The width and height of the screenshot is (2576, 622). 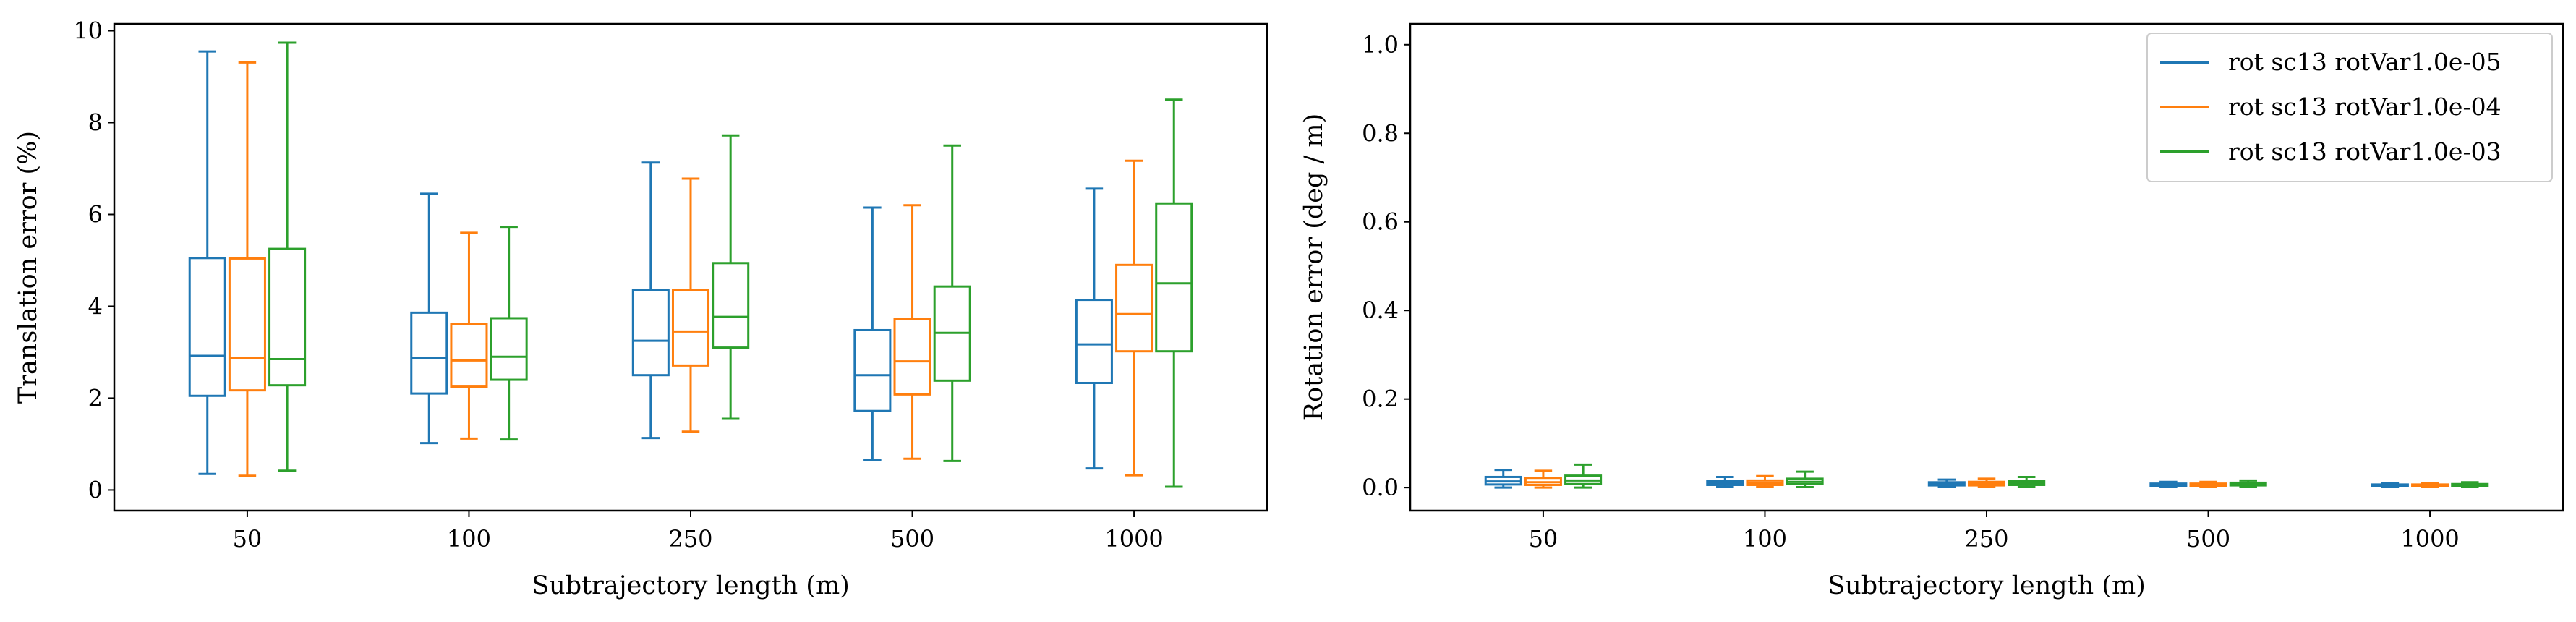 I want to click on y-tick-label: 8, so click(x=95, y=123).